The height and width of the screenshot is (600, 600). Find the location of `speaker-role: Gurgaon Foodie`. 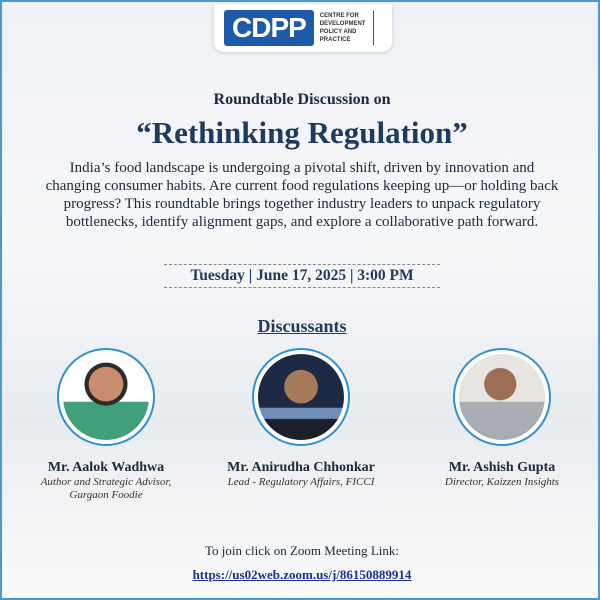

speaker-role: Gurgaon Foodie is located at coordinates (106, 495).